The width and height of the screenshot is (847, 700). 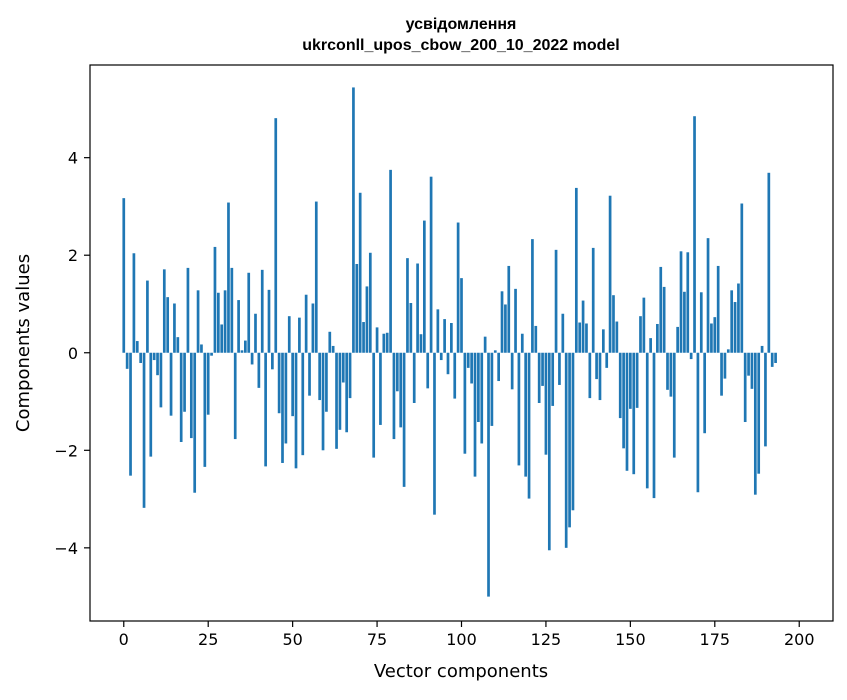 I want to click on x-tick-label: 175, so click(x=715, y=639).